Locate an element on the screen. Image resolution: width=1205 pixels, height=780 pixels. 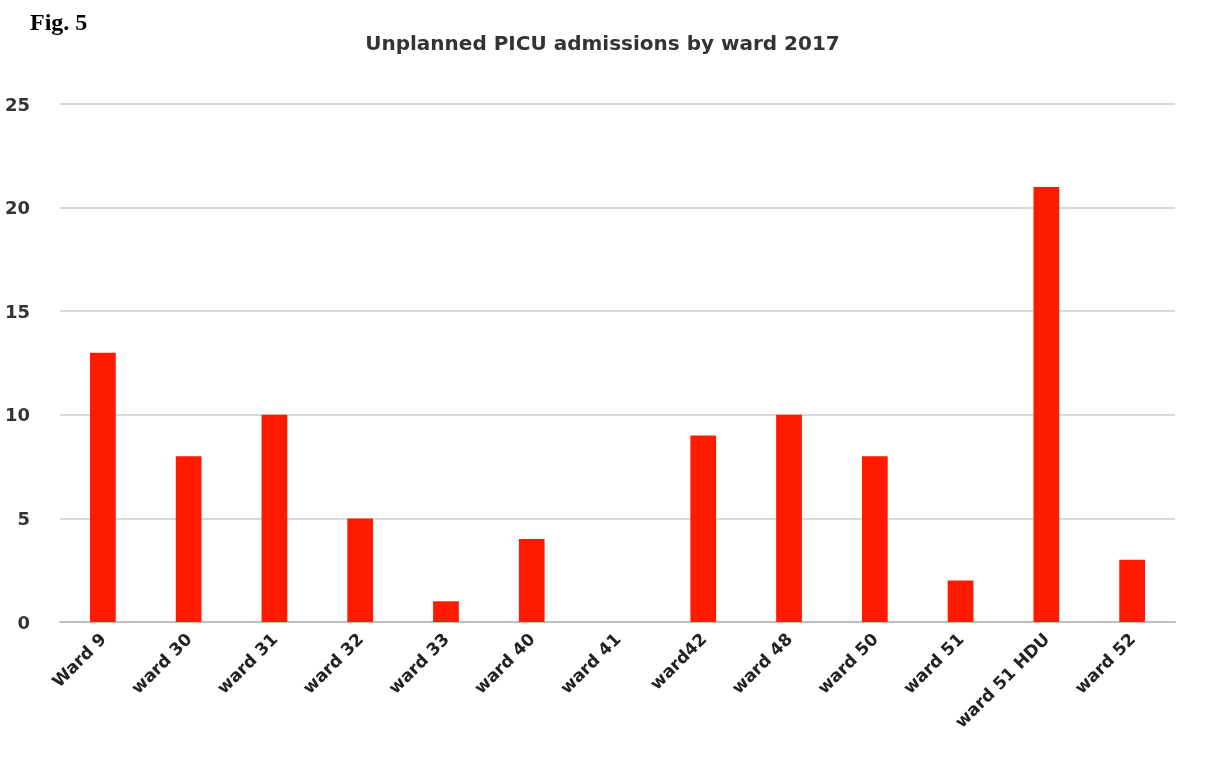
caption: Fig. 5 is located at coordinates (59, 22).